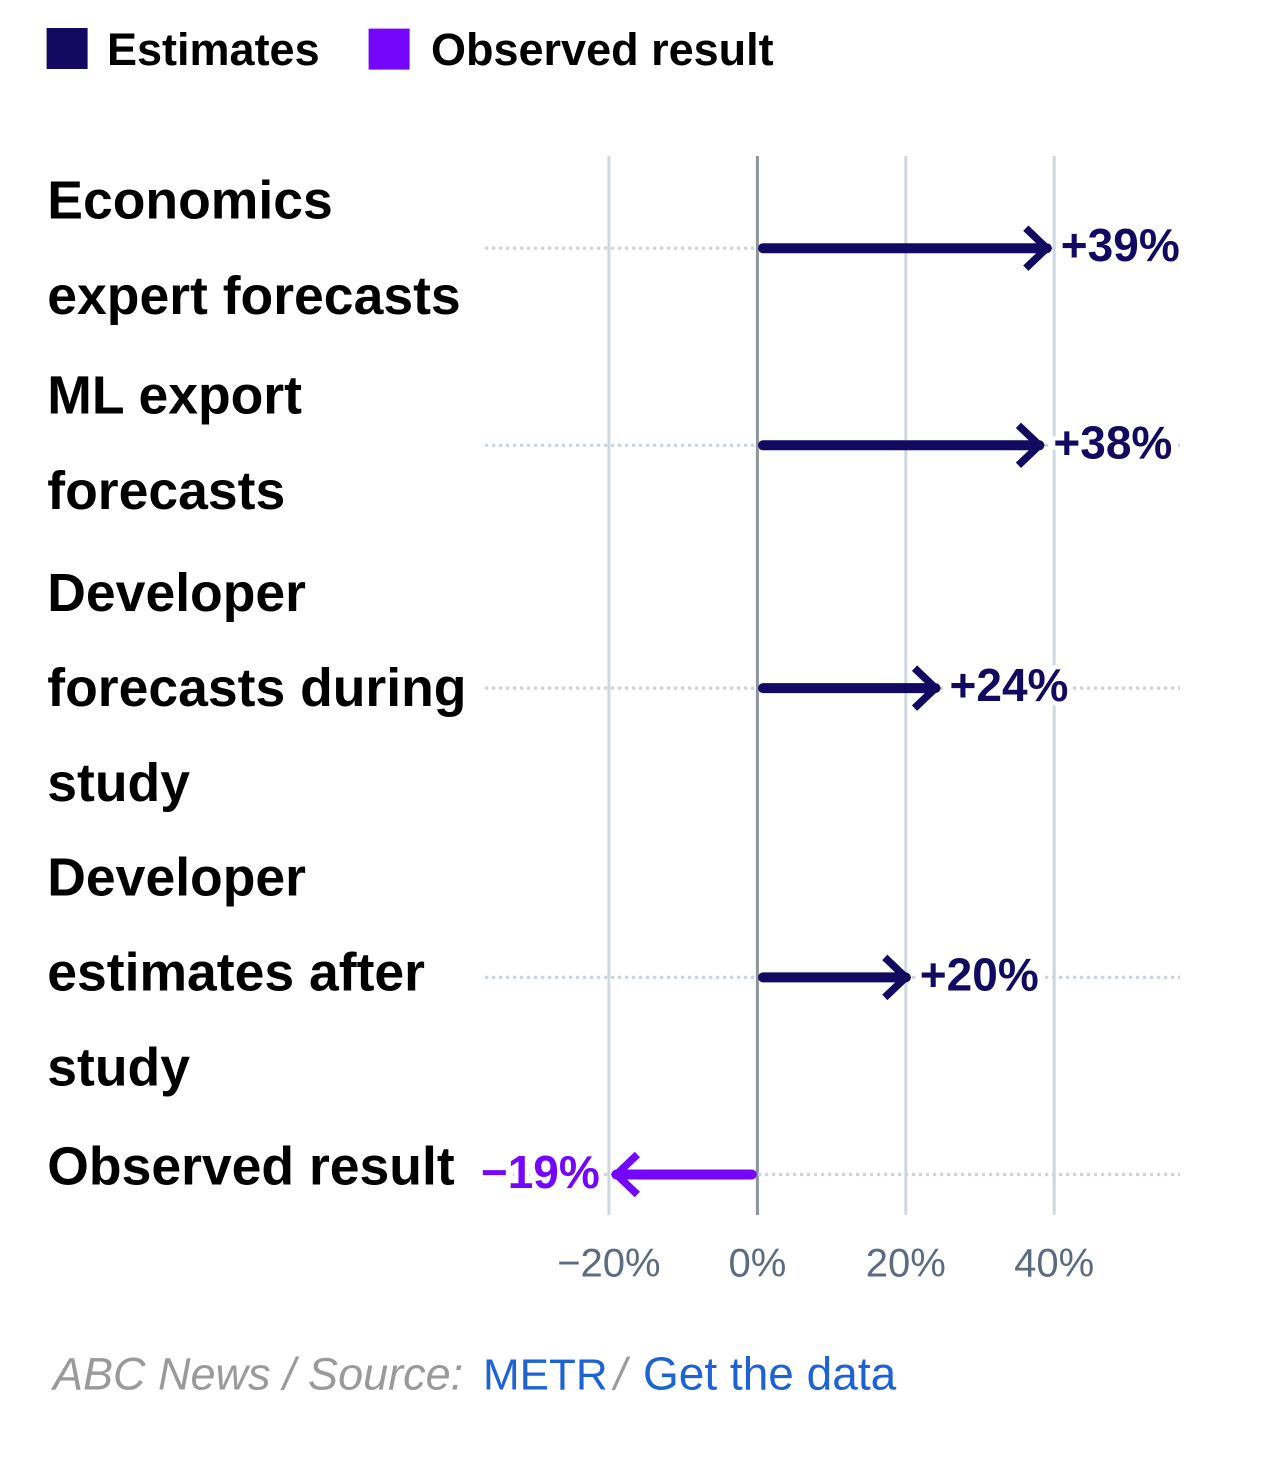 This screenshot has width=1273, height=1468. Describe the element at coordinates (174, 395) in the screenshot. I see `svg-text: ML export` at that location.